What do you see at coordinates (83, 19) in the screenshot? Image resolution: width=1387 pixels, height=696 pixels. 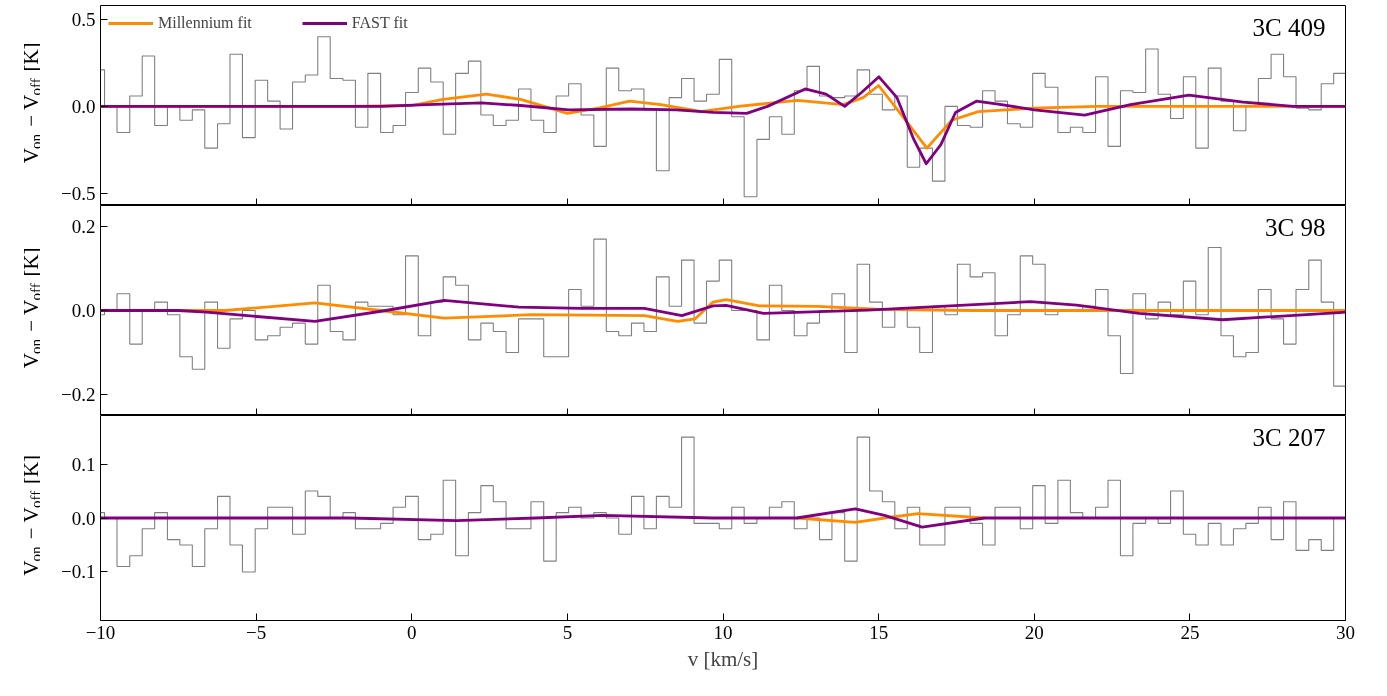 I see `y-tick-label: 0.5` at bounding box center [83, 19].